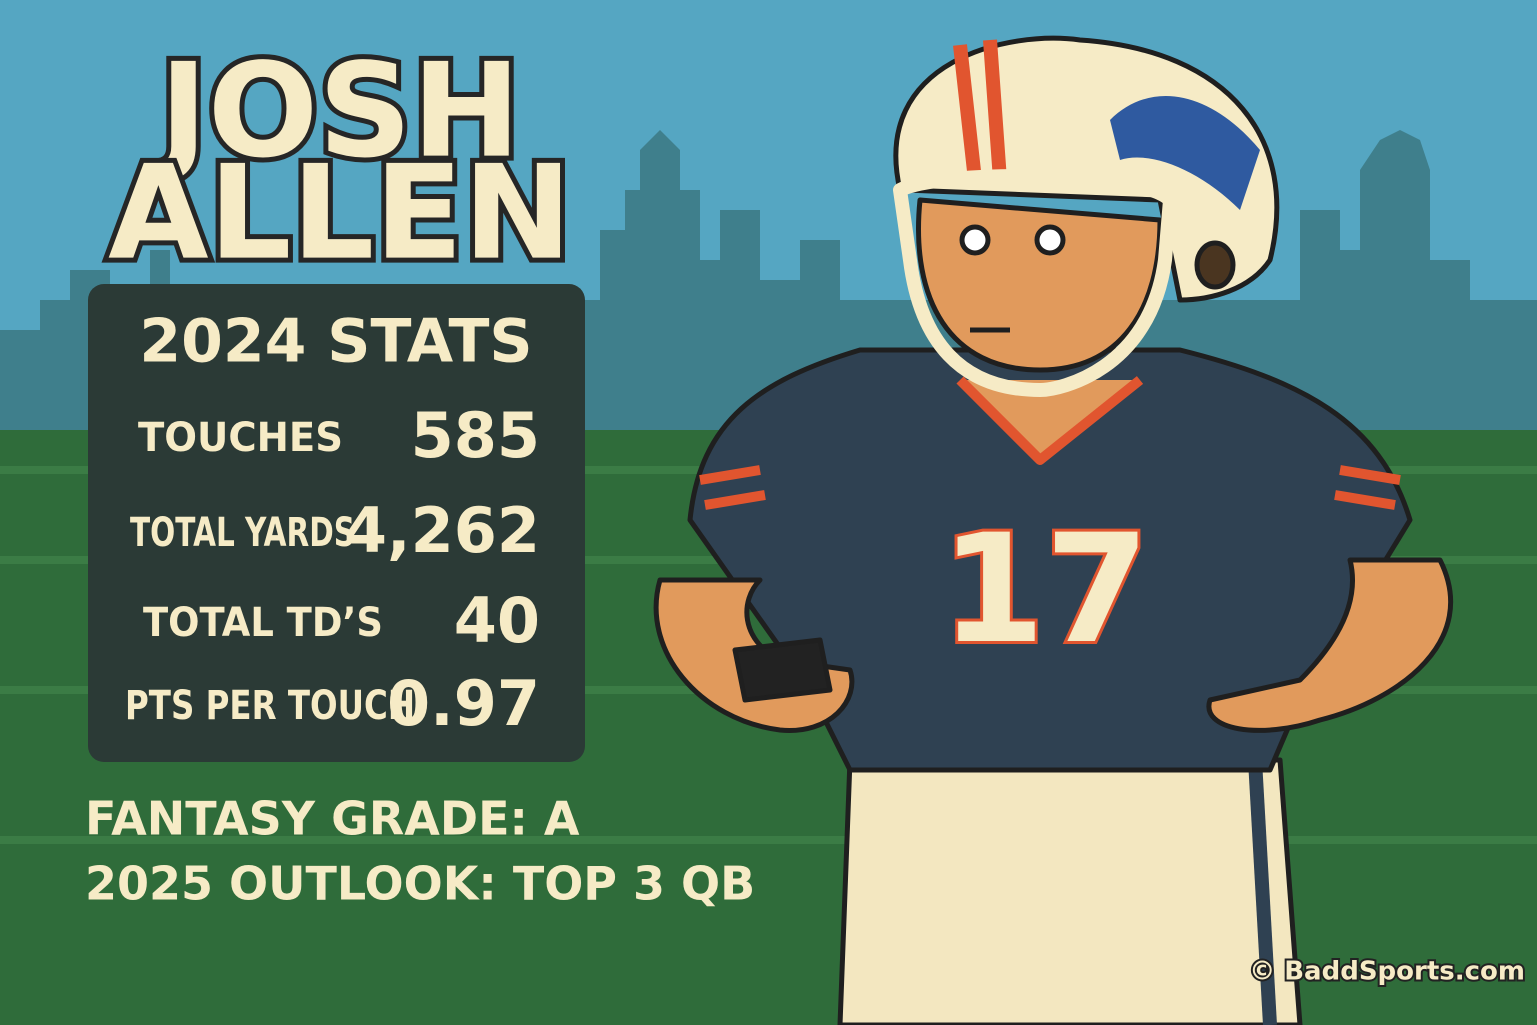 This screenshot has width=1537, height=1025. What do you see at coordinates (240, 438) in the screenshot?
I see `stat-label: TOUCHES` at bounding box center [240, 438].